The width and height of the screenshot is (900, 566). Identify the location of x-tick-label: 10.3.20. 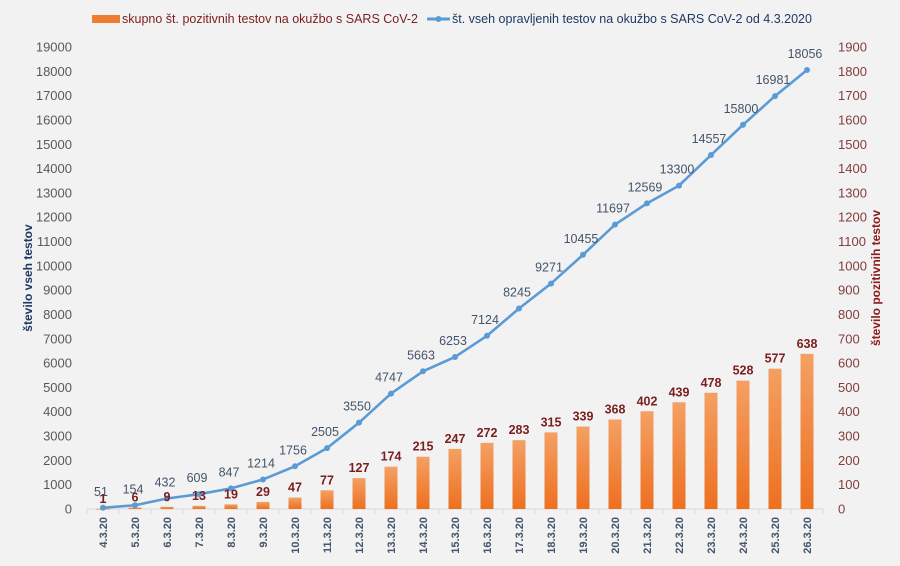
(296, 535).